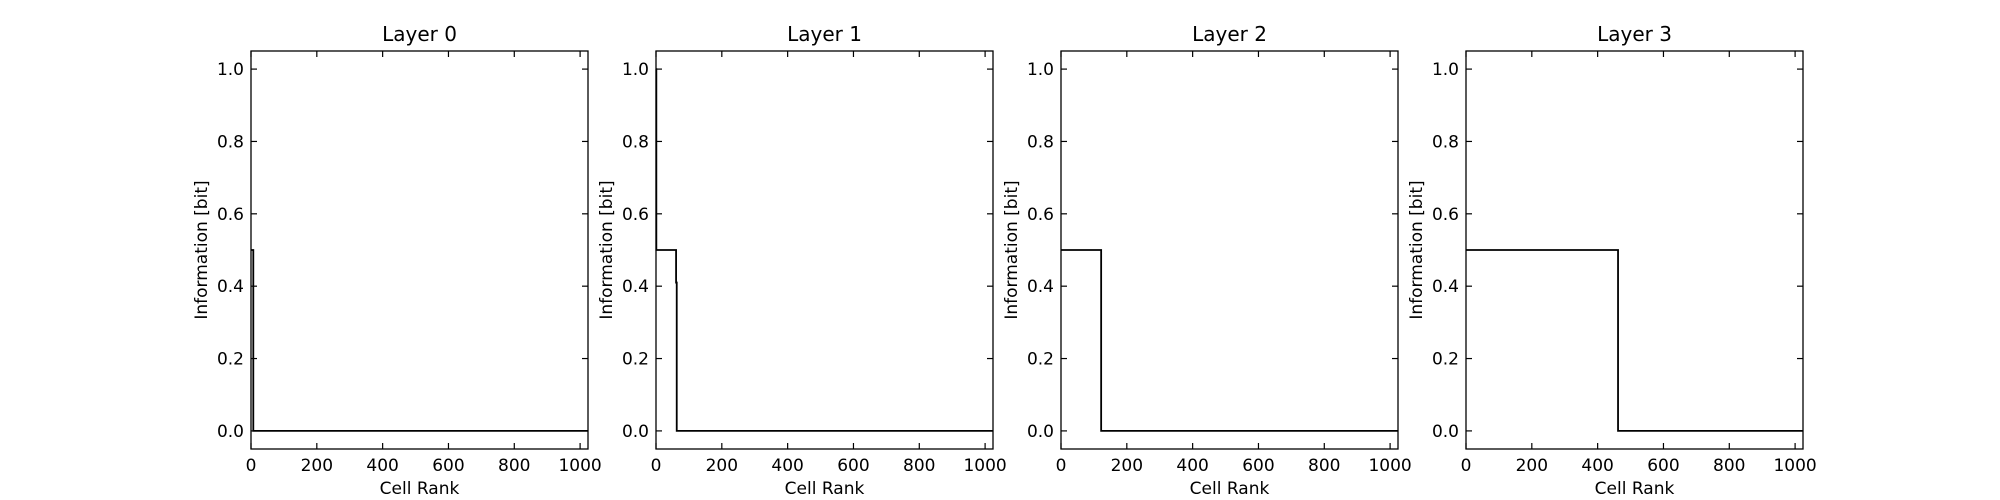 The width and height of the screenshot is (2000, 500). Describe the element at coordinates (824, 34) in the screenshot. I see `subplot-title: Layer 1` at that location.